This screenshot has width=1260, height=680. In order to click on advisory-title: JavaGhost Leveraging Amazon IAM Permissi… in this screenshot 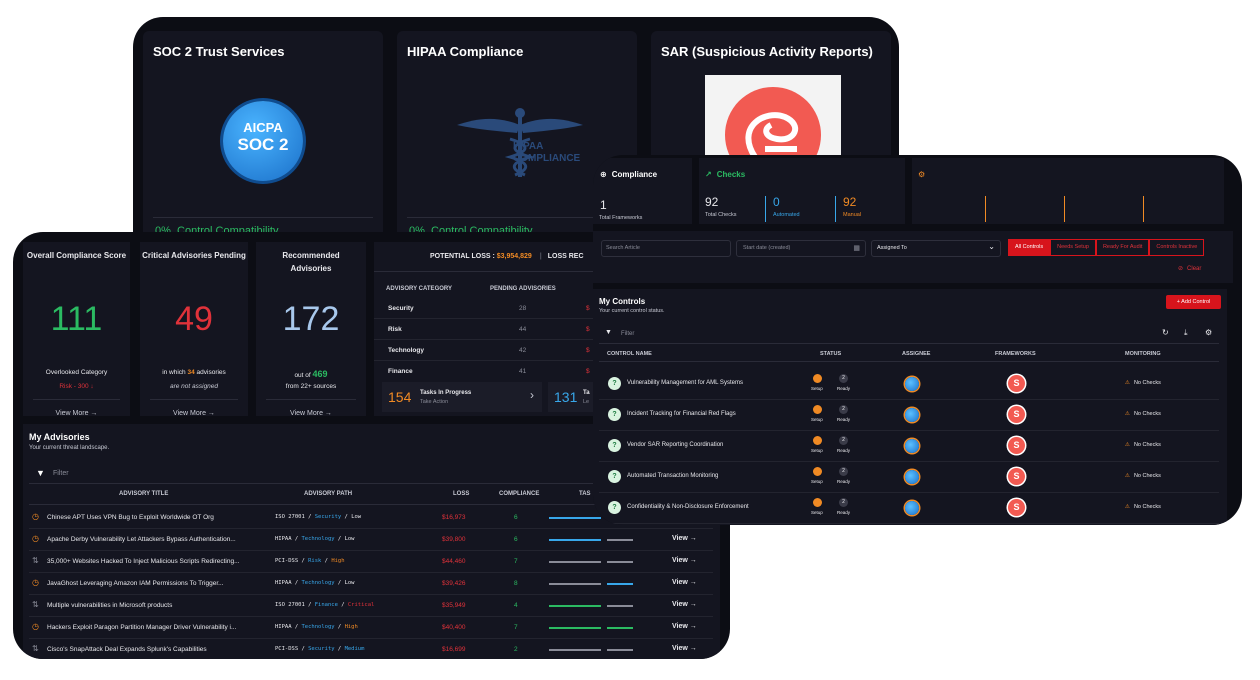, I will do `click(135, 583)`.